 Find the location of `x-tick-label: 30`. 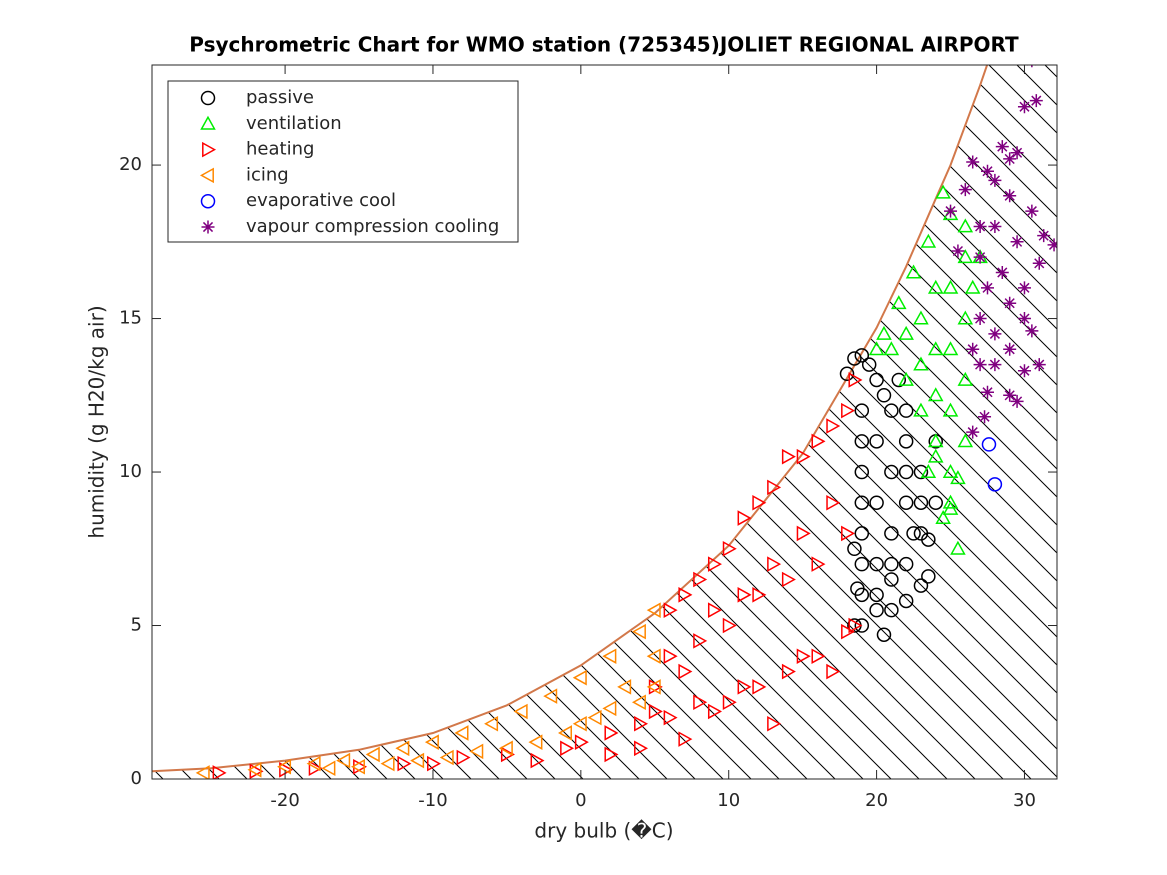

x-tick-label: 30 is located at coordinates (1024, 800).